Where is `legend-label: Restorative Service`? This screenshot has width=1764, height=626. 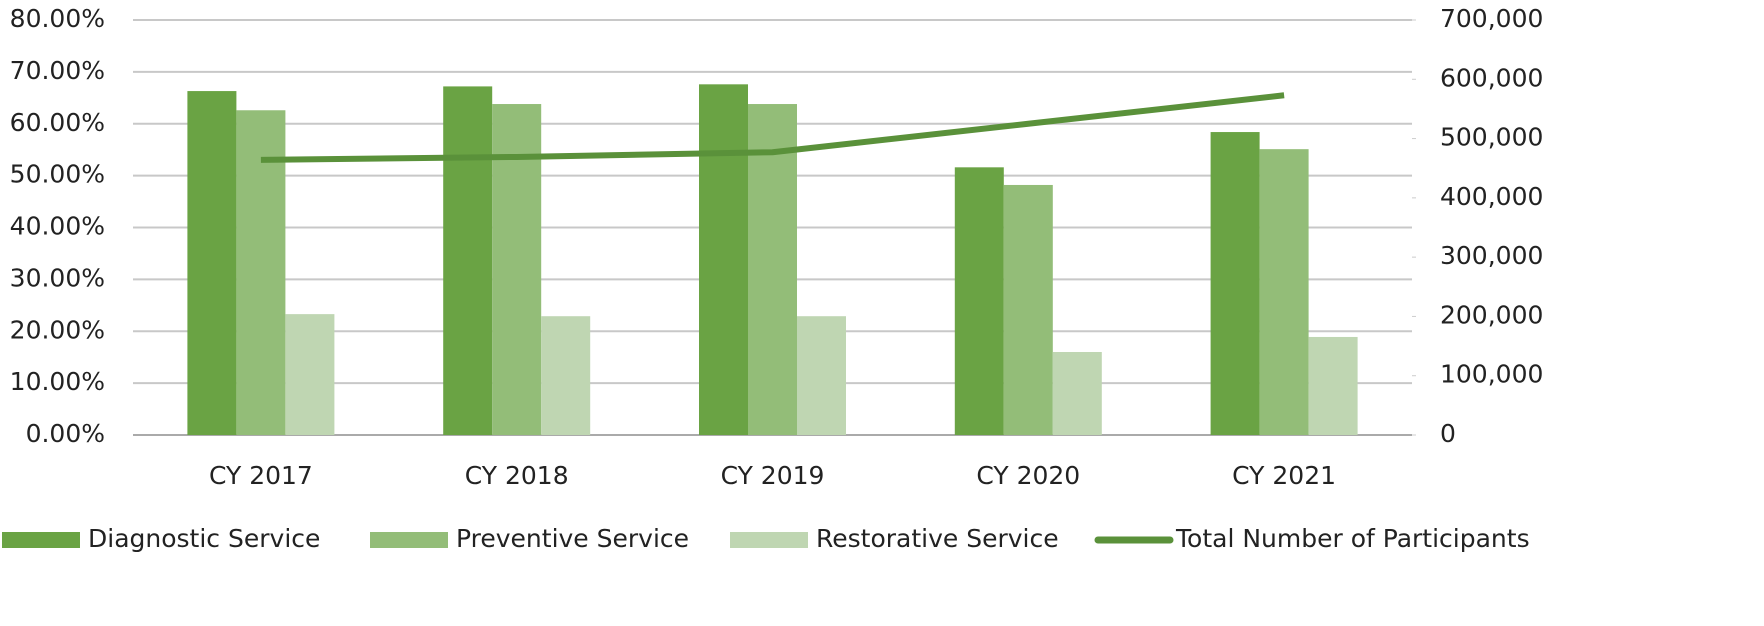
legend-label: Restorative Service is located at coordinates (937, 538).